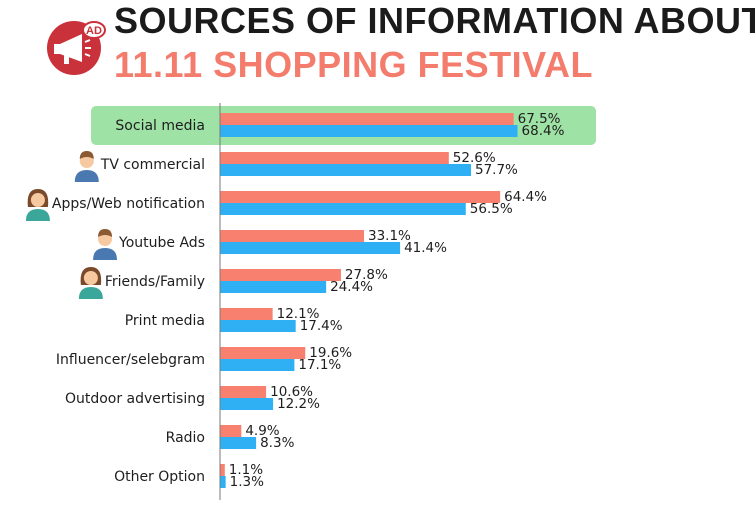  What do you see at coordinates (425, 248) in the screenshot?
I see `data-label: 41.4%` at bounding box center [425, 248].